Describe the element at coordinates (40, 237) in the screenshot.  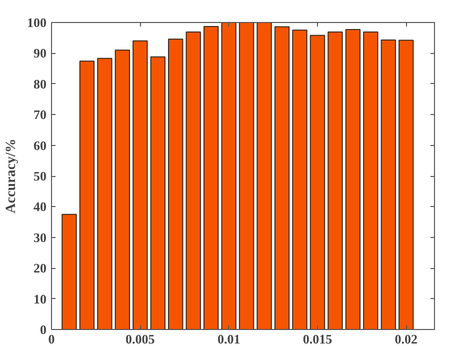
I see `y-tick-label: 30` at that location.